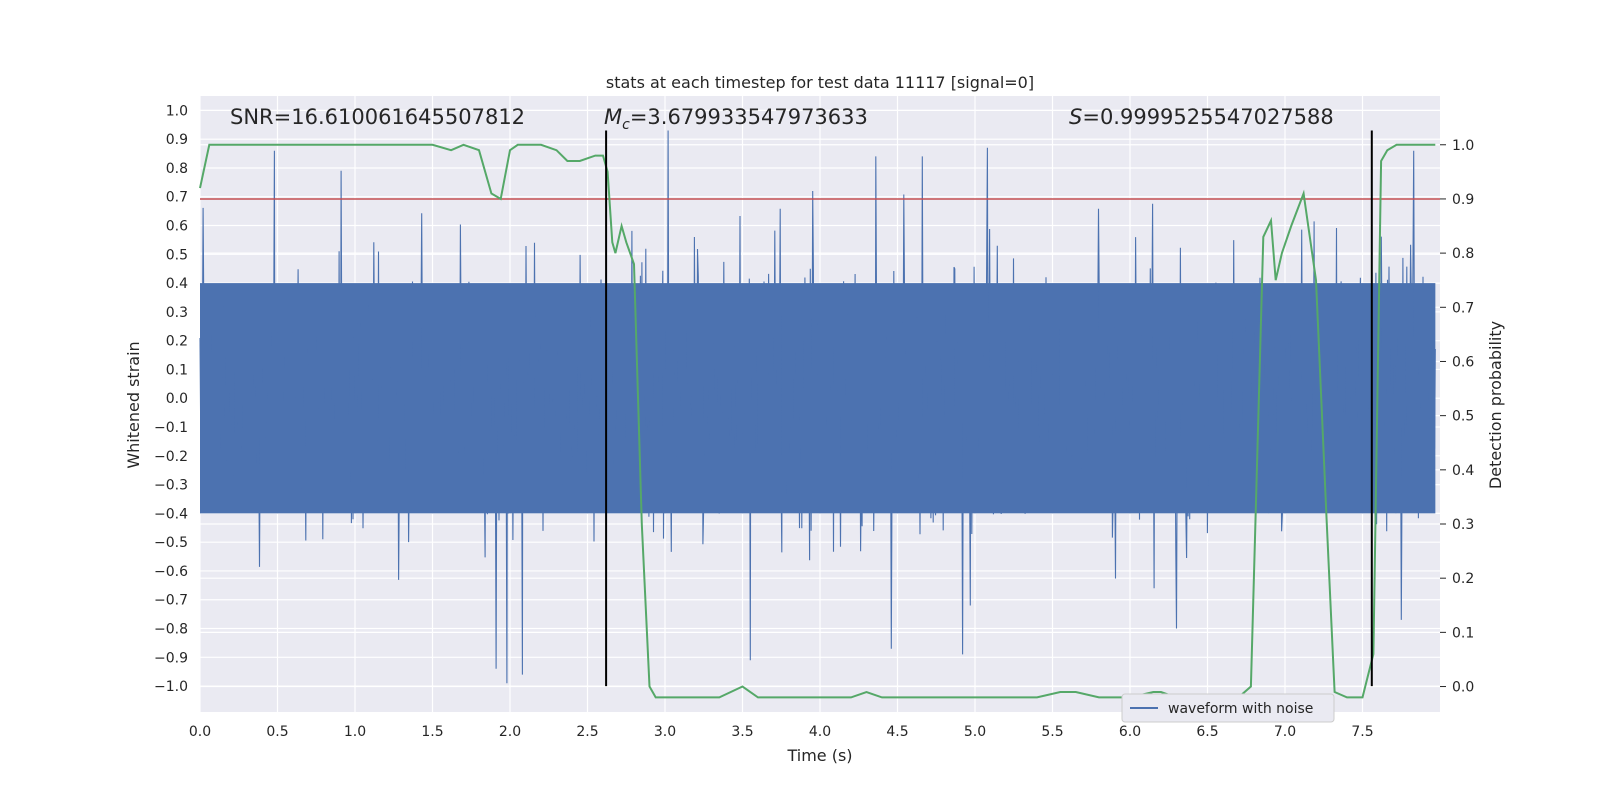 The height and width of the screenshot is (800, 1600). Describe the element at coordinates (975, 732) in the screenshot. I see `x-tick-label: 5.0` at that location.